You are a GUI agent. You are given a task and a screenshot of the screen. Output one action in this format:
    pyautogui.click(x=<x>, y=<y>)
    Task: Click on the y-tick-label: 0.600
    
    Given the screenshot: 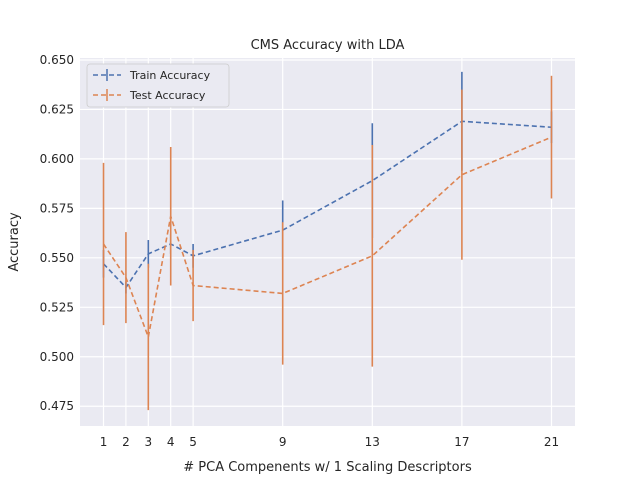 What is the action you would take?
    pyautogui.click(x=57, y=159)
    